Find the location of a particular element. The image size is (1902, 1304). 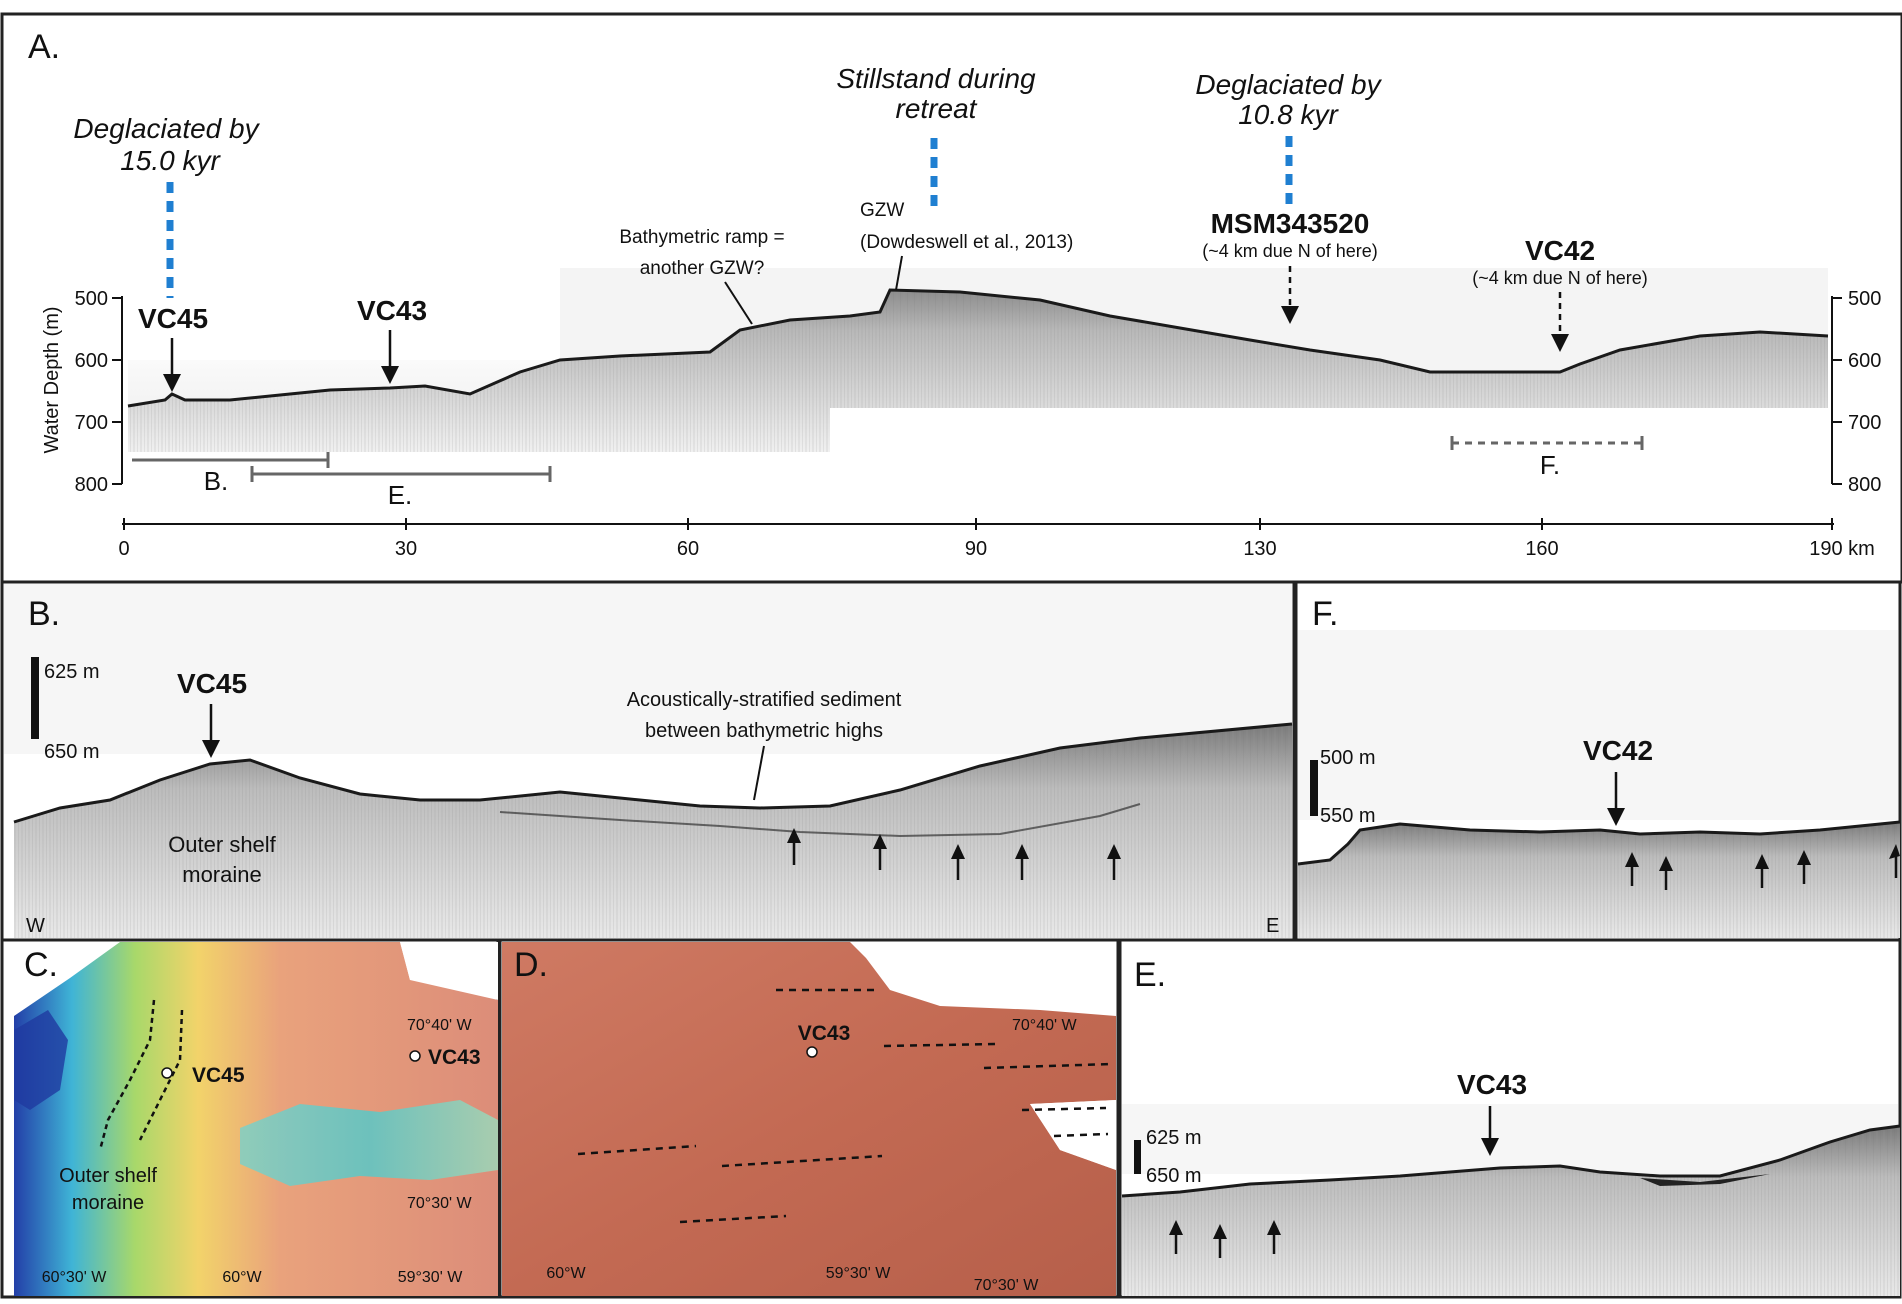

panel-e-scale-bottom: 650 m is located at coordinates (1174, 1176).